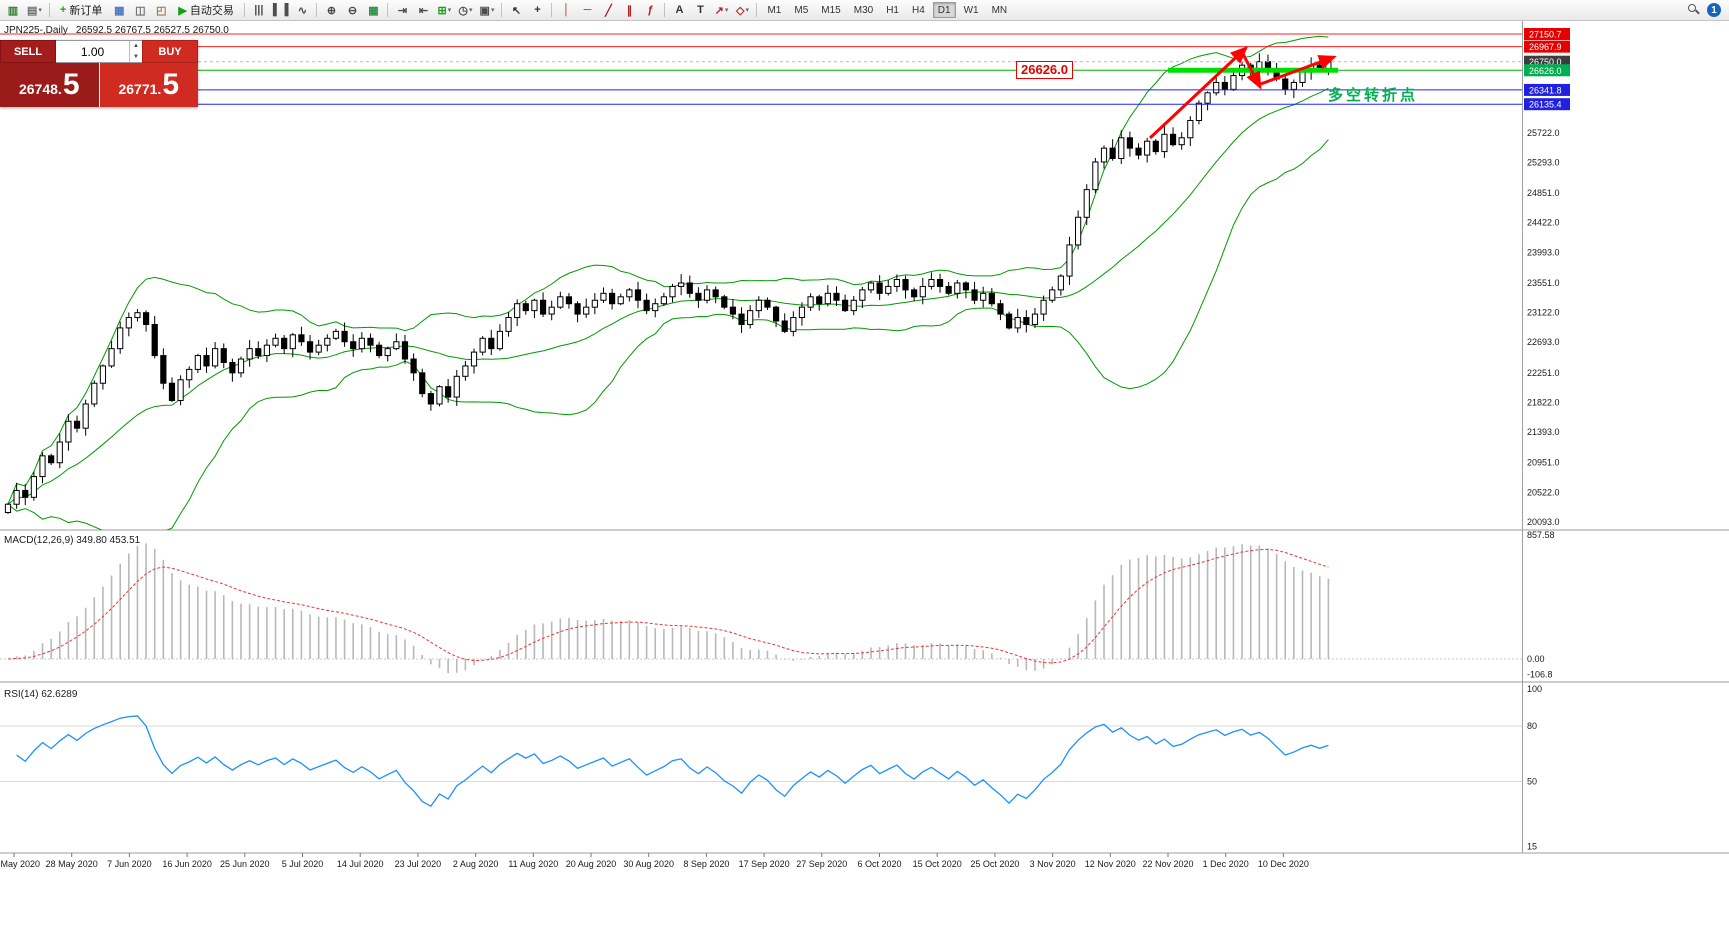  What do you see at coordinates (136, 46) in the screenshot?
I see `spinner-up-icon: ▲` at bounding box center [136, 46].